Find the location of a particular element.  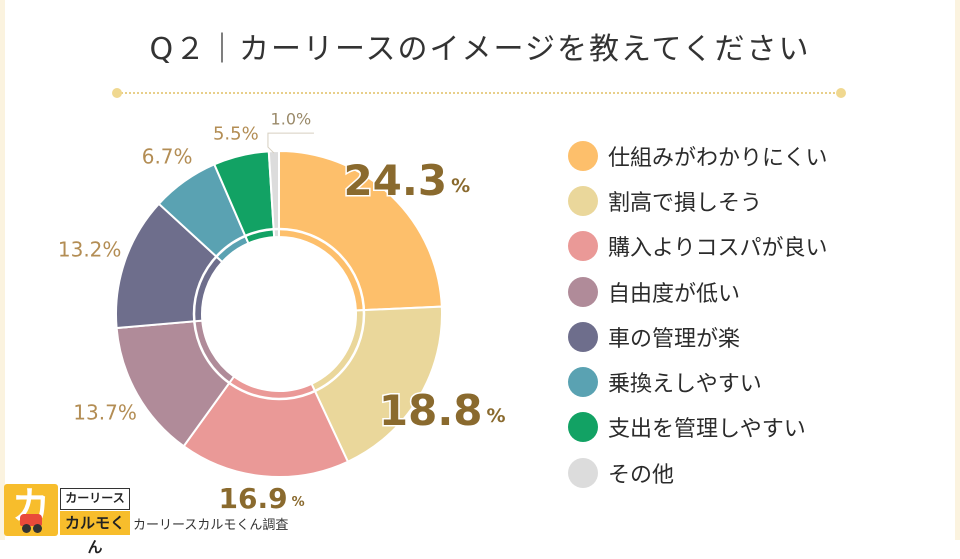

leader-lines is located at coordinates (290, 143).